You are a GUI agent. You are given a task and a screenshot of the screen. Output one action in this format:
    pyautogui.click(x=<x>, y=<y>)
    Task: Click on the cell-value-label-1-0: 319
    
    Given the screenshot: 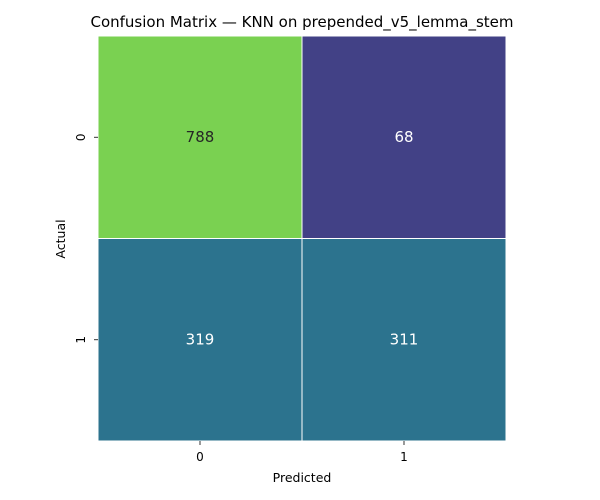 What is the action you would take?
    pyautogui.click(x=200, y=339)
    